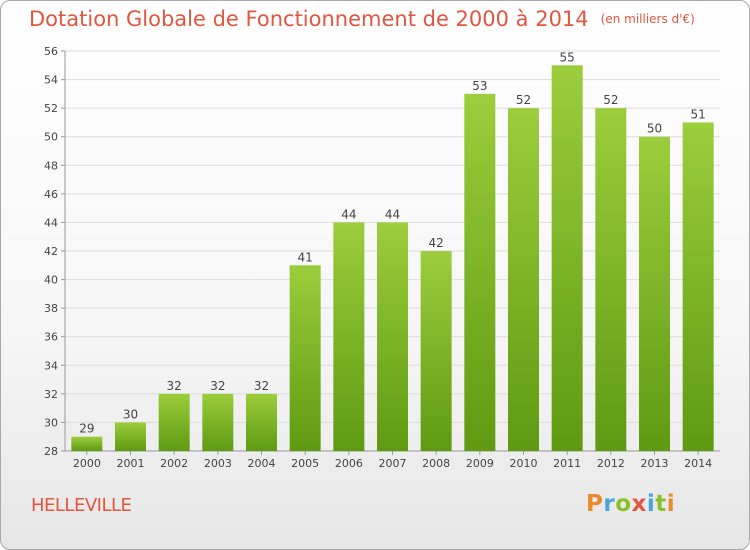 The image size is (750, 550). What do you see at coordinates (611, 280) in the screenshot?
I see `bar-2012` at bounding box center [611, 280].